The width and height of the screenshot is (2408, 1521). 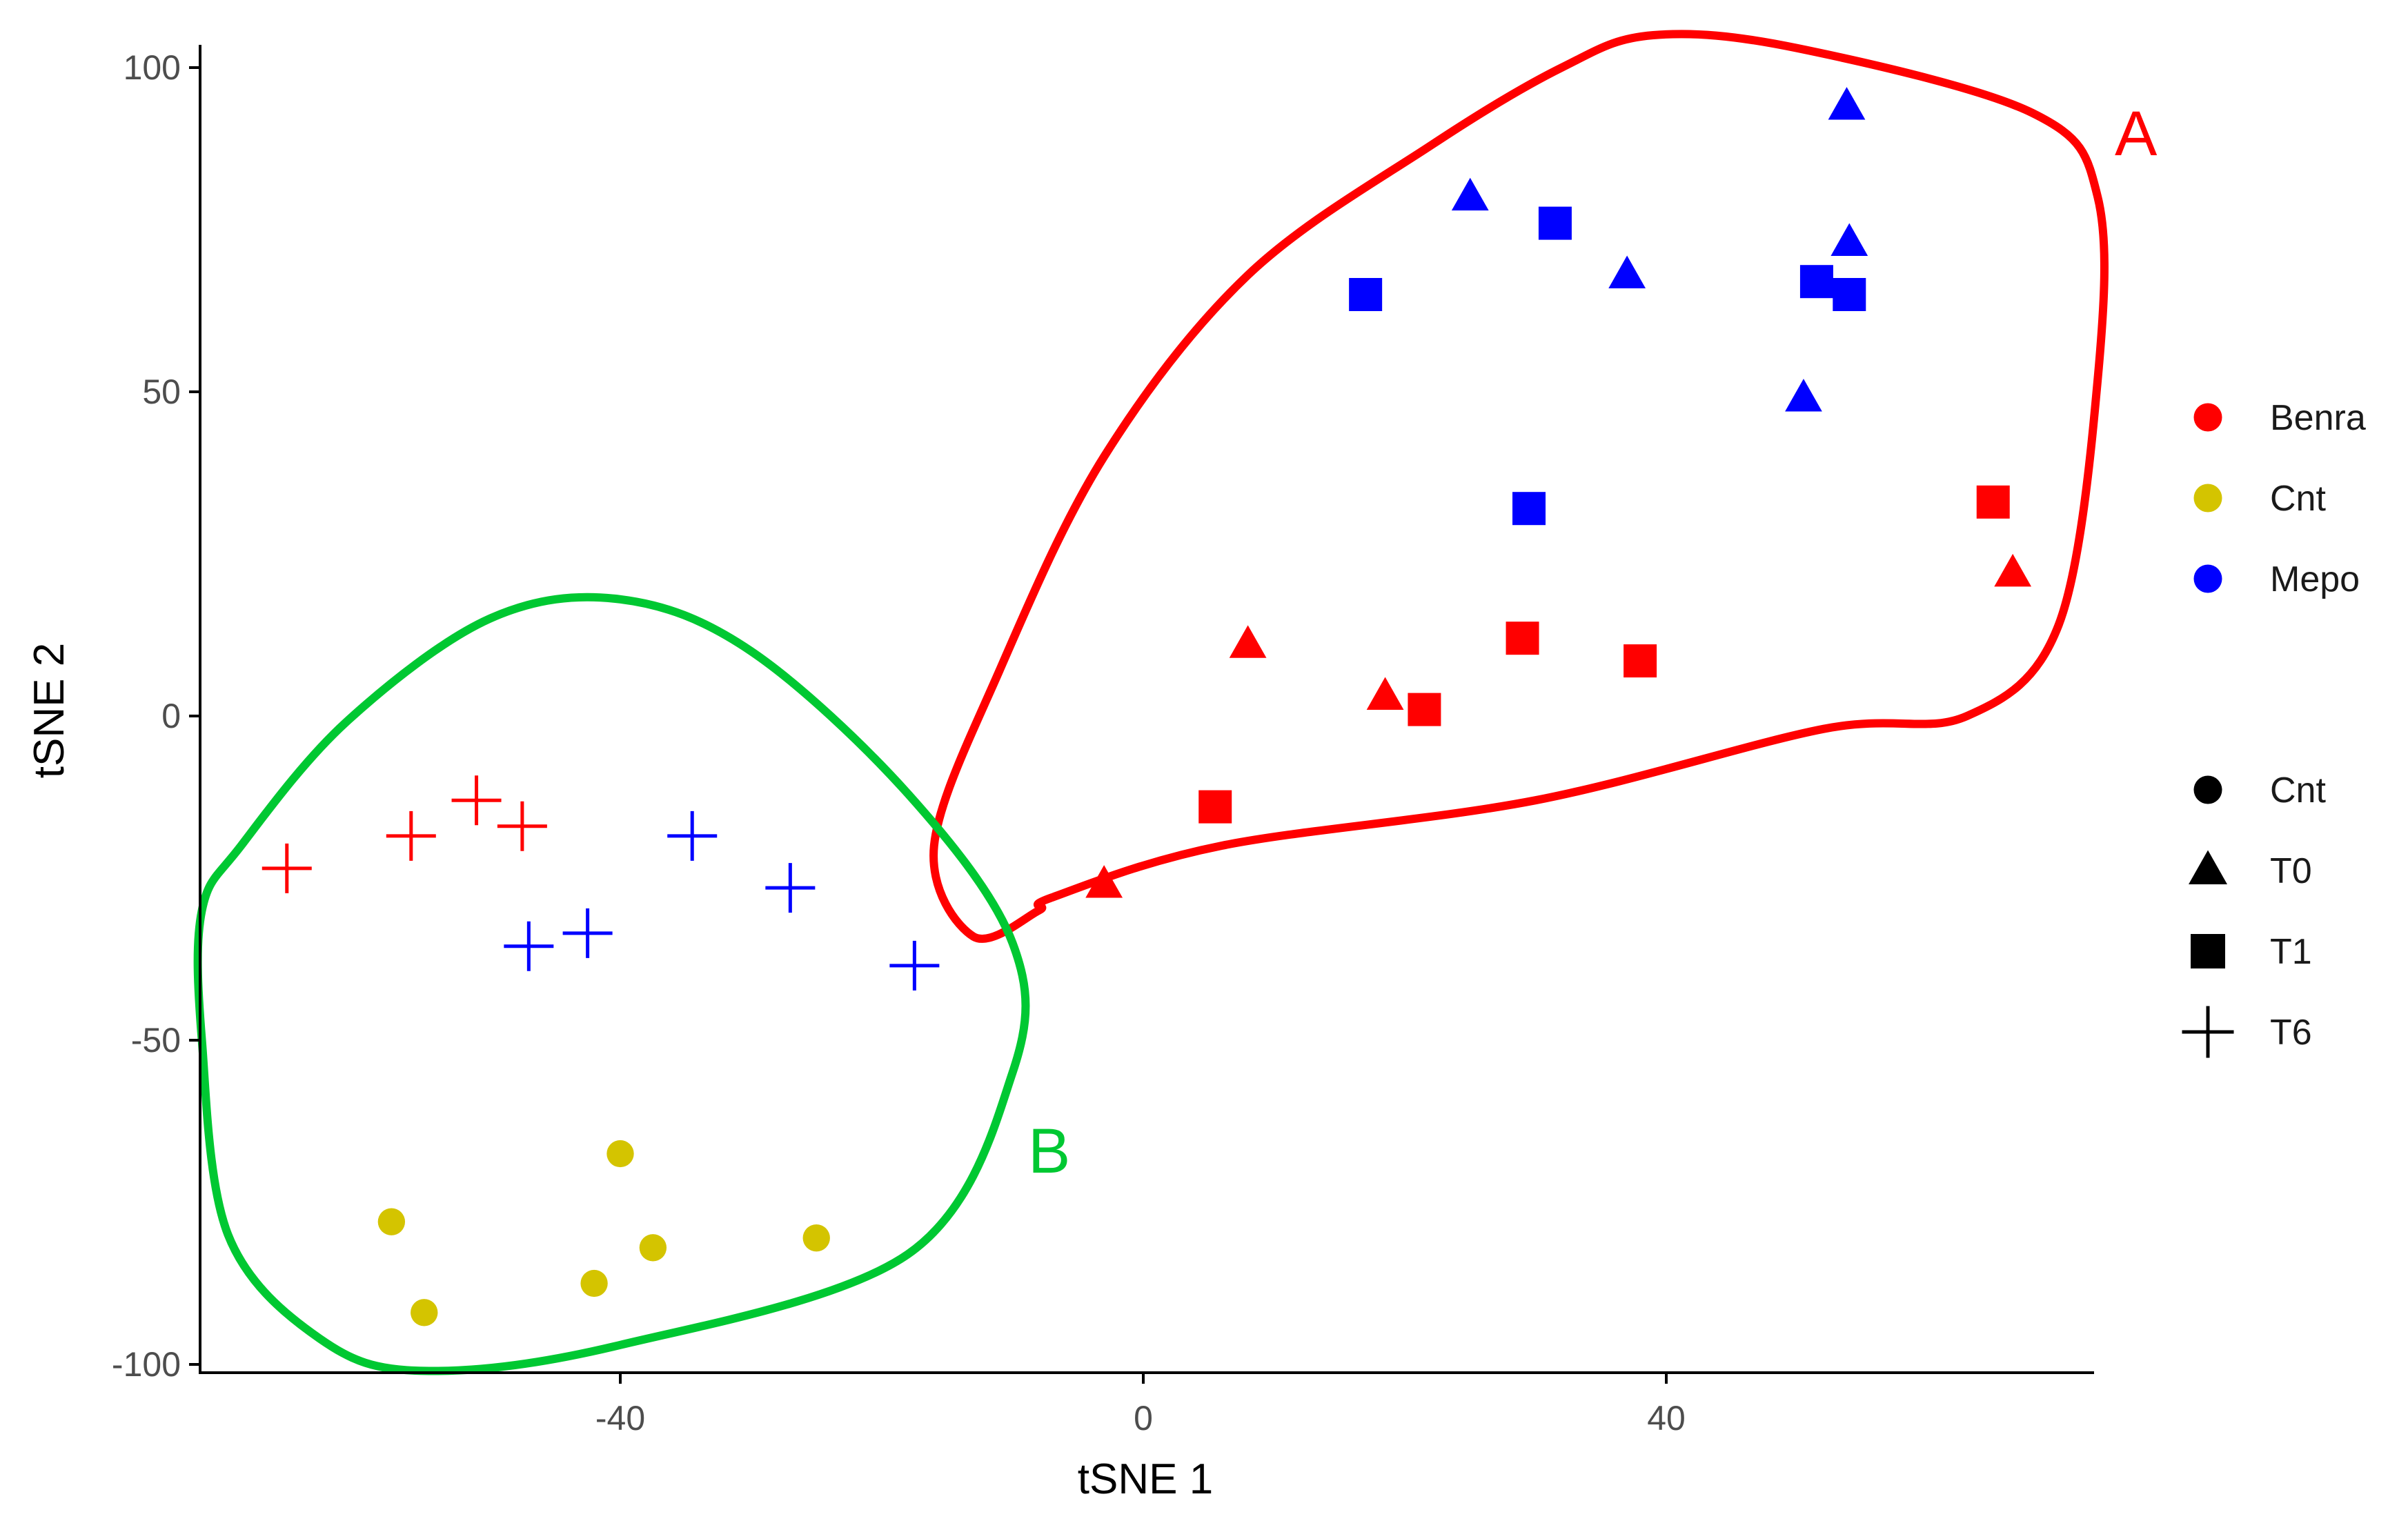 I want to click on legend-swatch-benra, so click(x=2207, y=418).